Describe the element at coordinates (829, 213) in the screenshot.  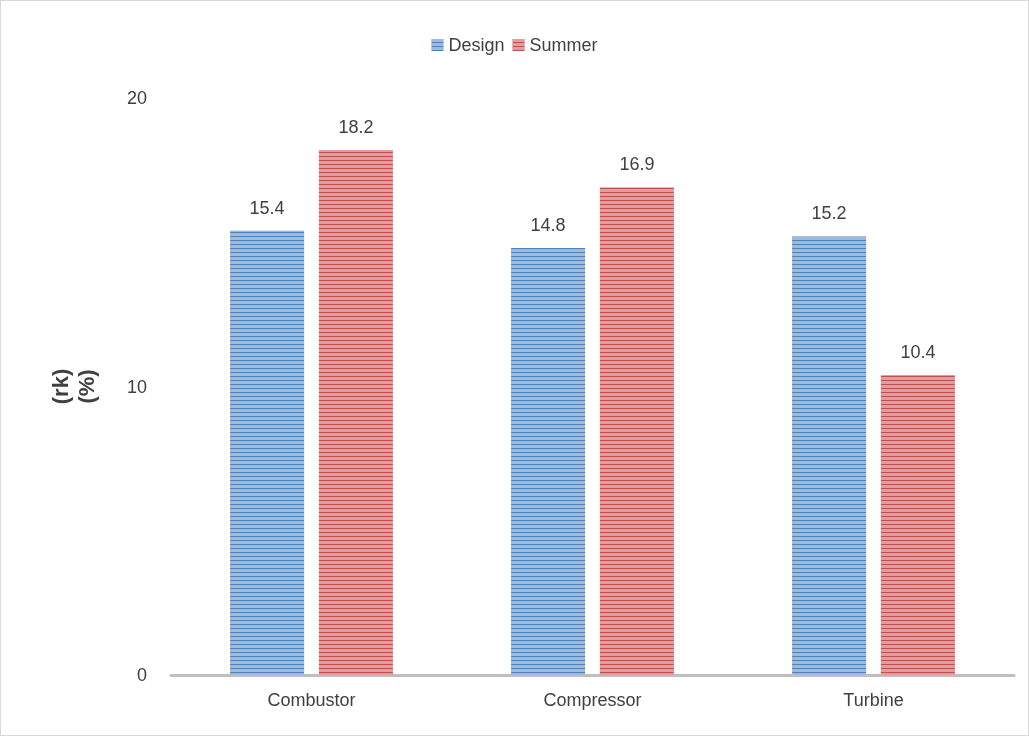
I see `data-label: 15.2` at that location.